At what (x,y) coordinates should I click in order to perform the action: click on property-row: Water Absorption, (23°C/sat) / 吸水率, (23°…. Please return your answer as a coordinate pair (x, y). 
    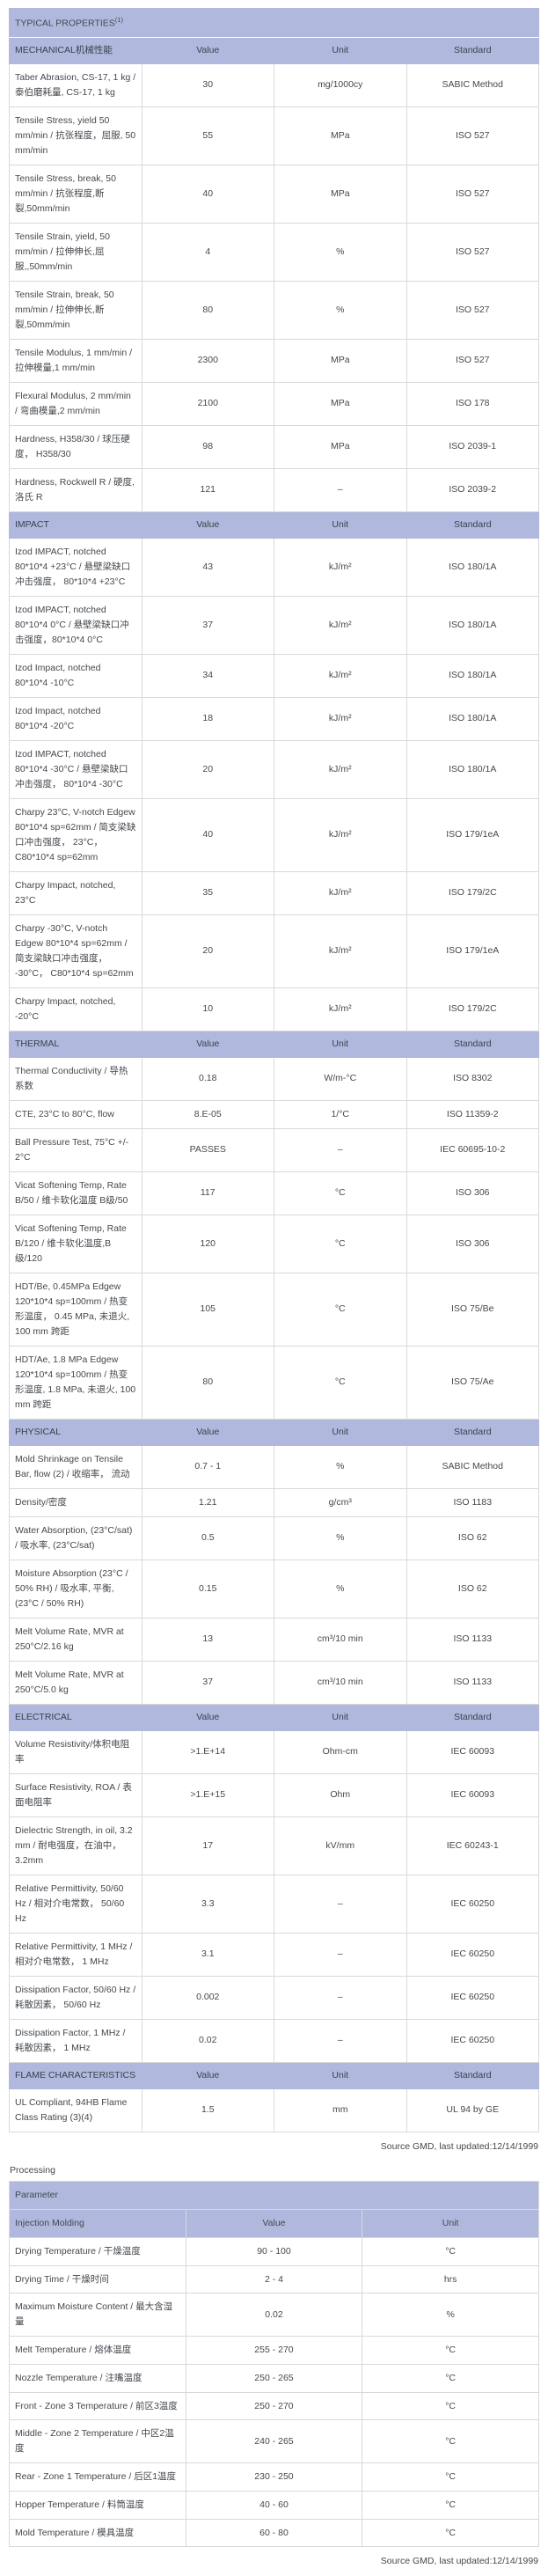
    Looking at the image, I should click on (274, 1538).